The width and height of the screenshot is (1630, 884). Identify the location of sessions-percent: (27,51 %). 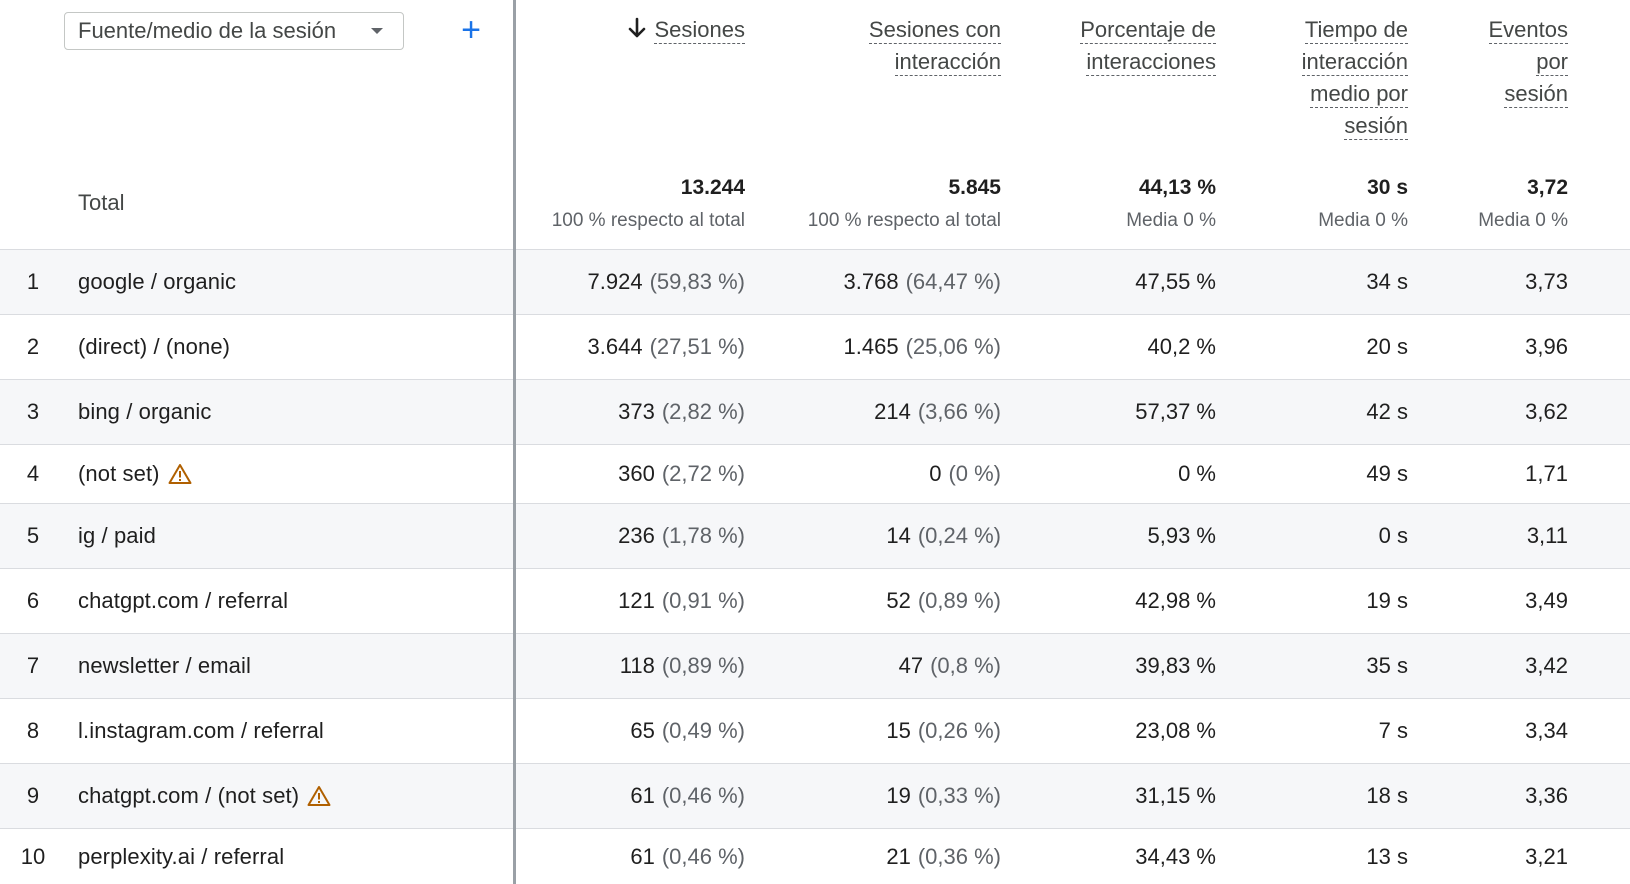
(697, 346).